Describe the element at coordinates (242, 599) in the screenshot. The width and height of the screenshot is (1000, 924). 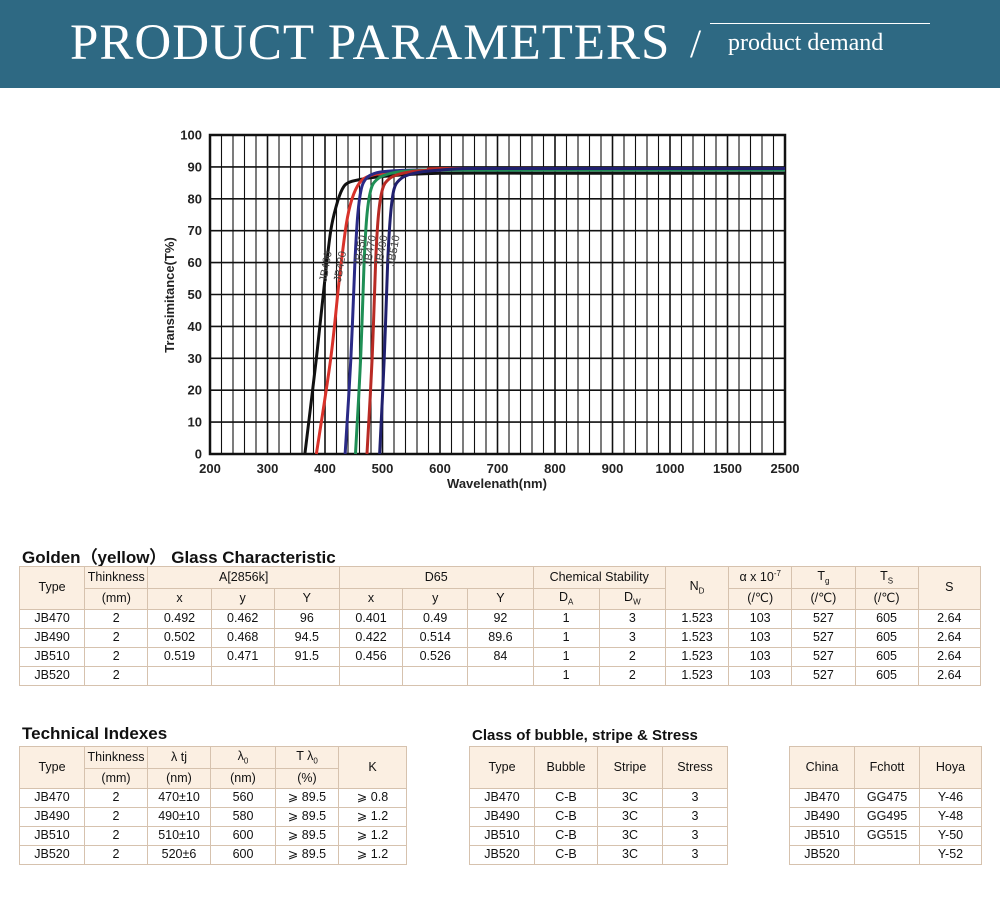
I see `header-a-y: y` at that location.